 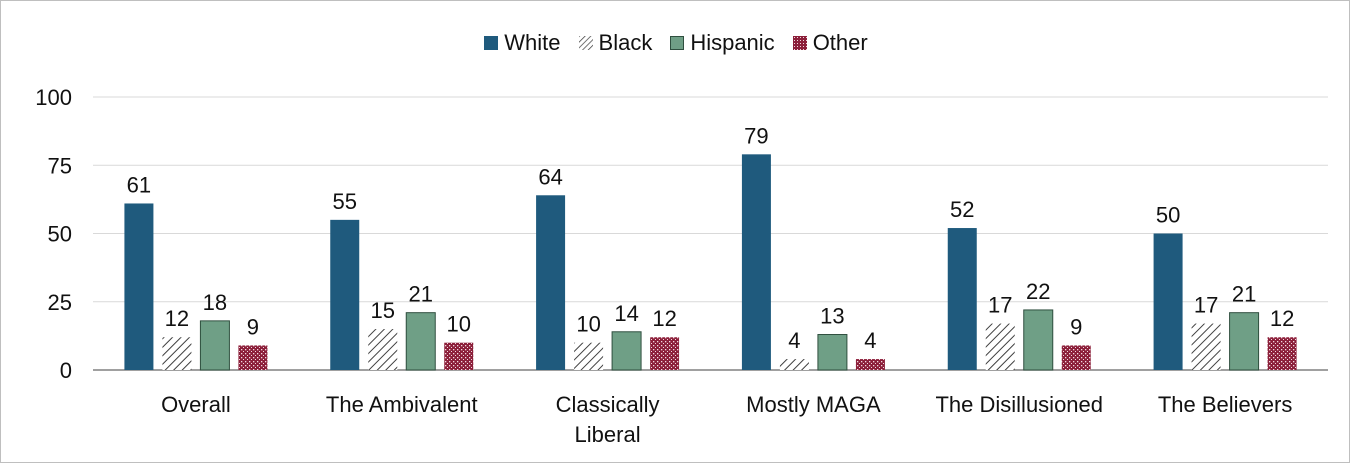 I want to click on data-label-black: 12, so click(x=177, y=318).